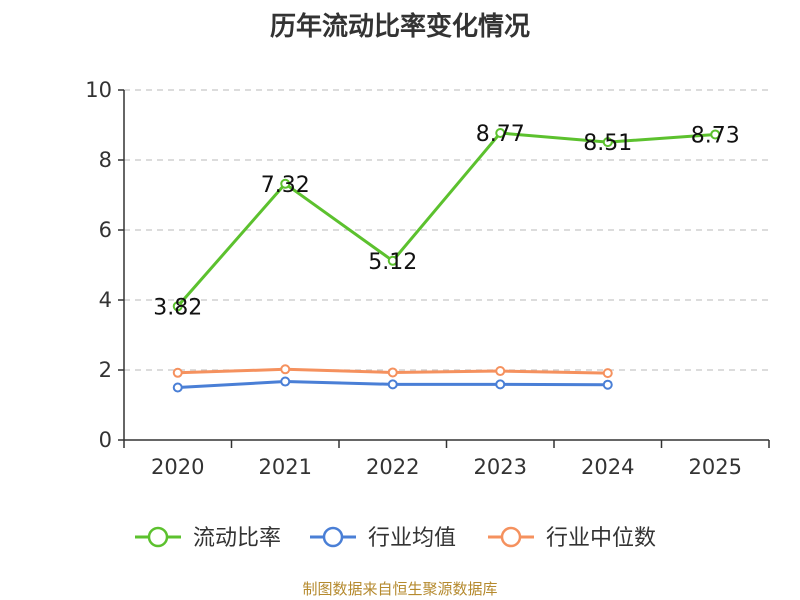 The height and width of the screenshot is (600, 800). I want to click on x-tick-label: 2021, so click(285, 467).